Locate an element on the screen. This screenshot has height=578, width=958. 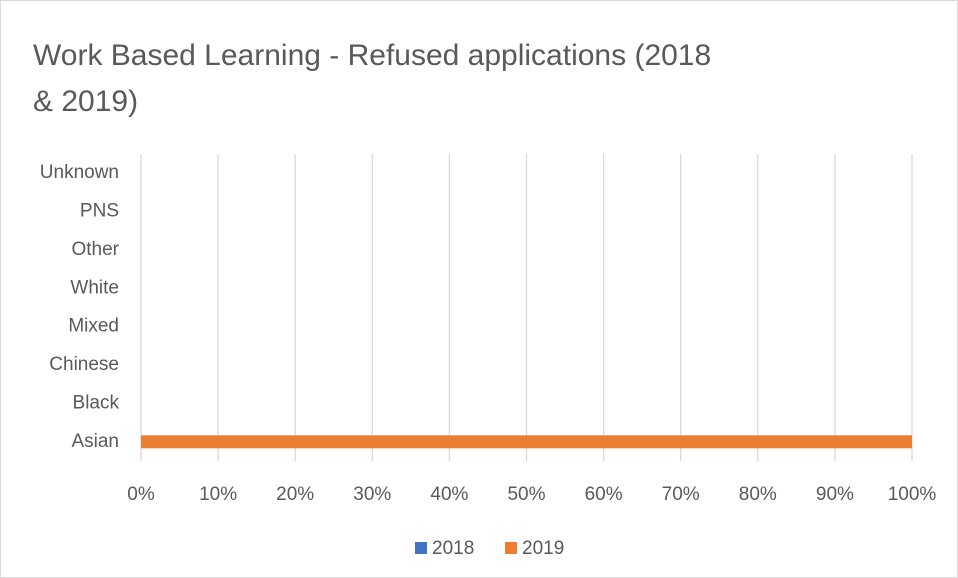
y-tick-label: Mixed is located at coordinates (93, 326).